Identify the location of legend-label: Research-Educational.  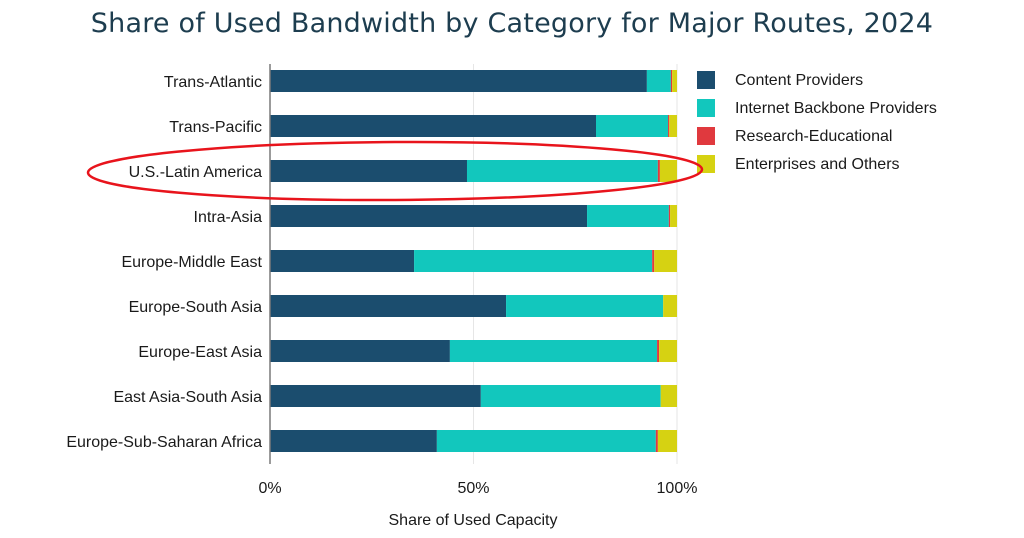
(813, 136).